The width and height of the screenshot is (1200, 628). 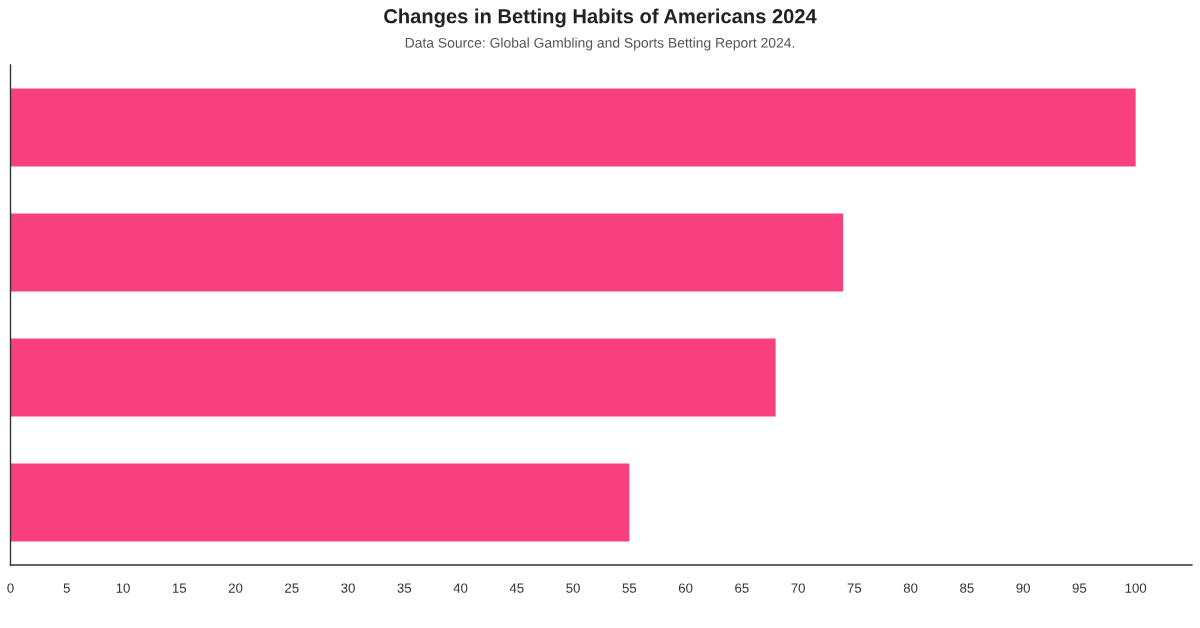 I want to click on x-tick-label: 45, so click(x=516, y=588).